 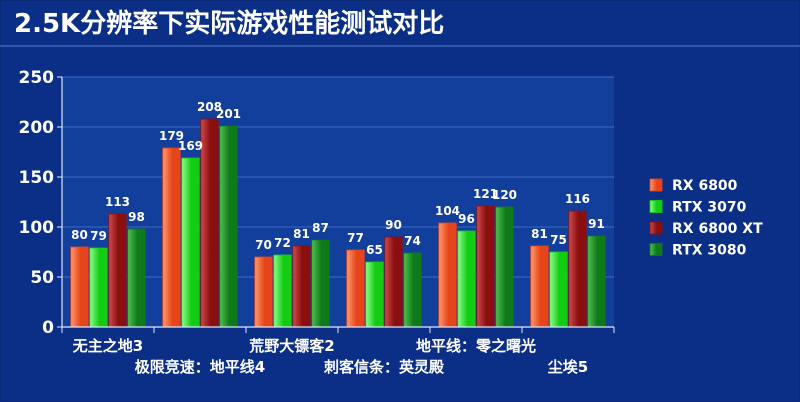 What do you see at coordinates (705, 186) in the screenshot?
I see `legend-label: RX 6800` at bounding box center [705, 186].